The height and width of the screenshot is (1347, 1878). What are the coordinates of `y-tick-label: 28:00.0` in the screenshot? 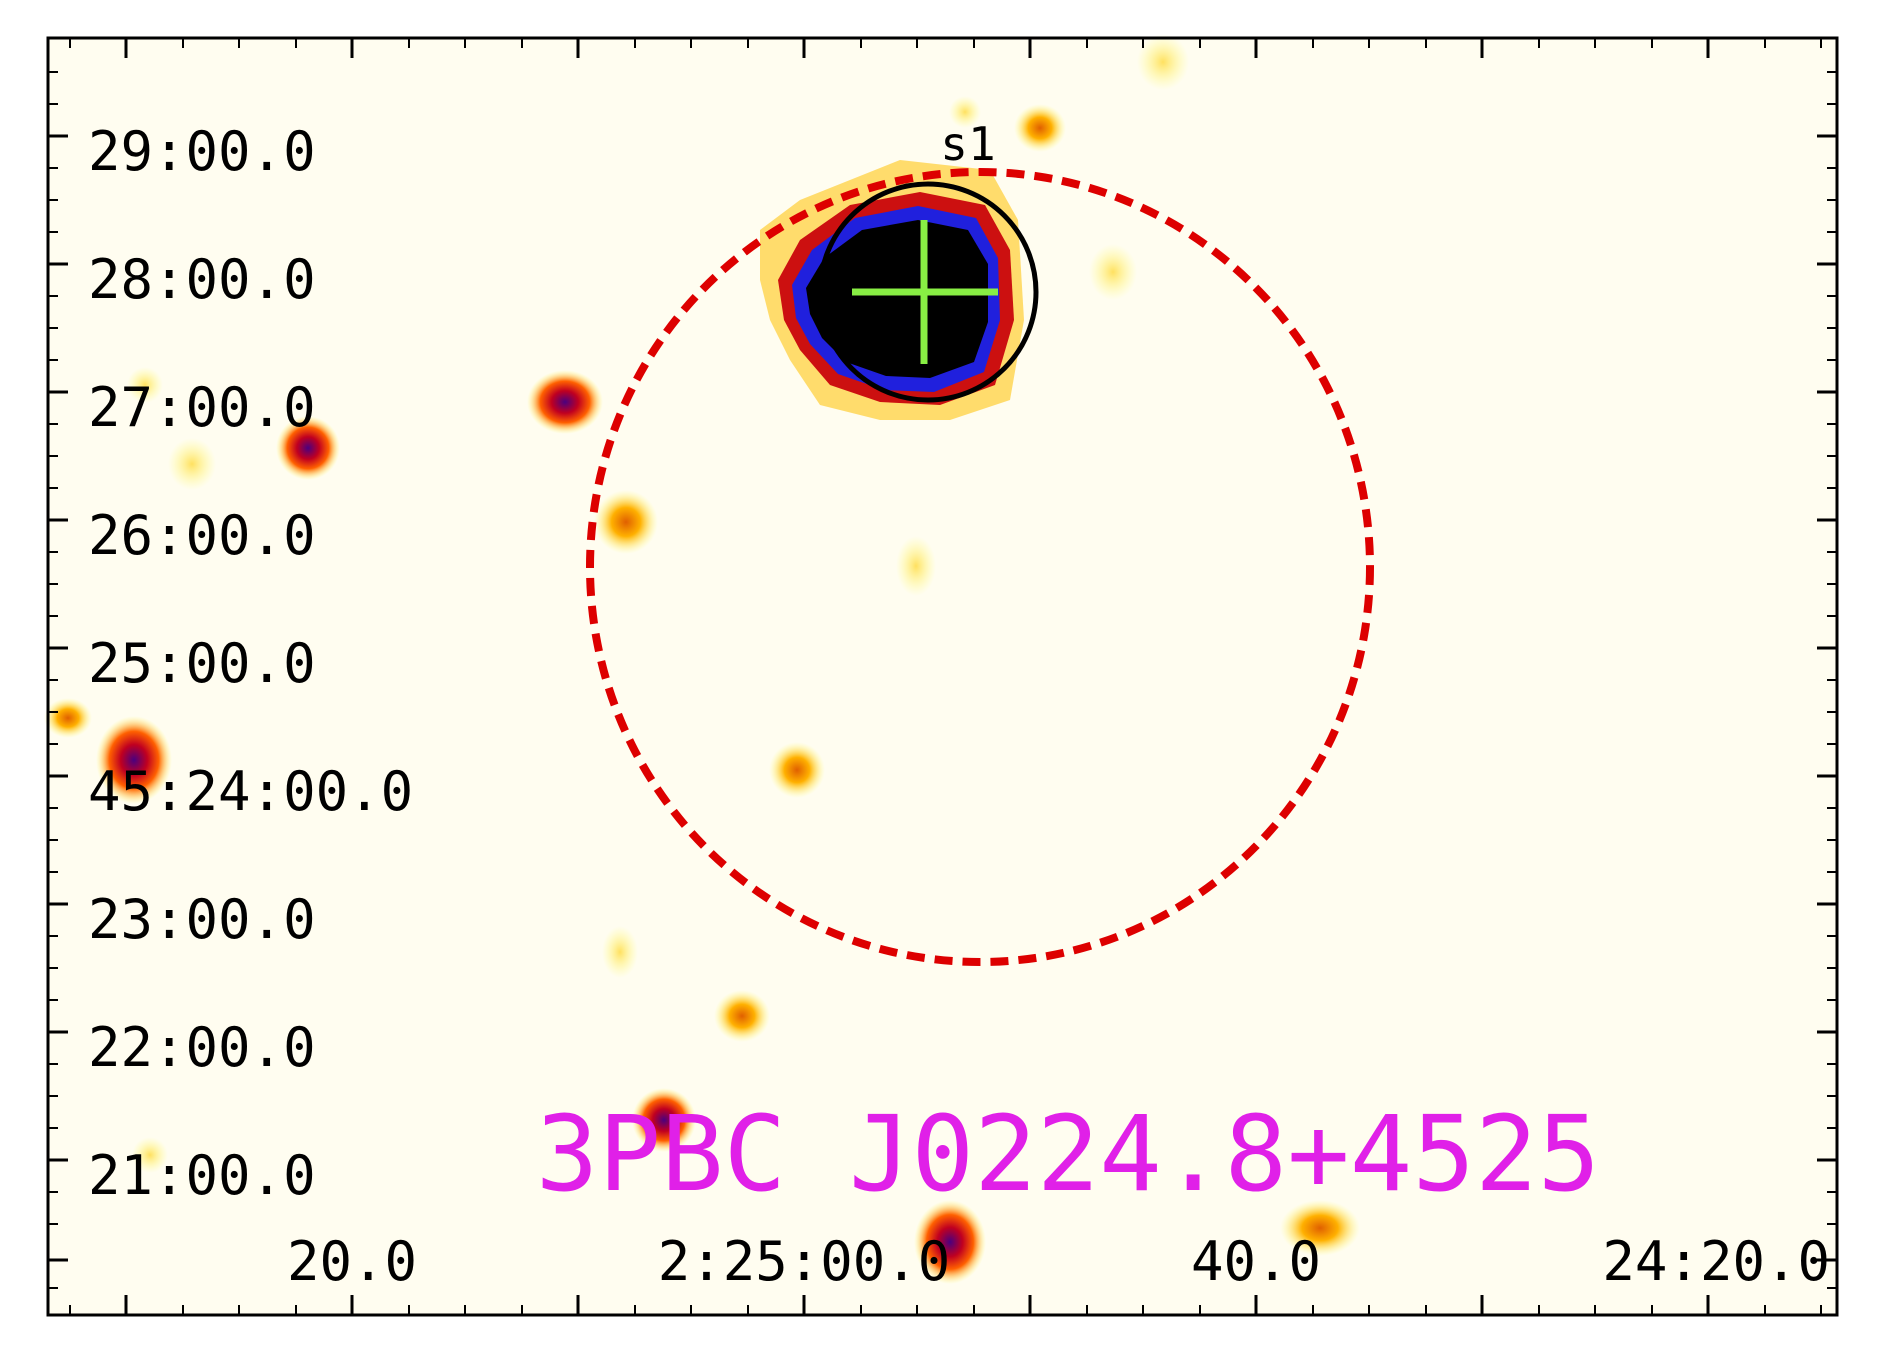 It's located at (202, 279).